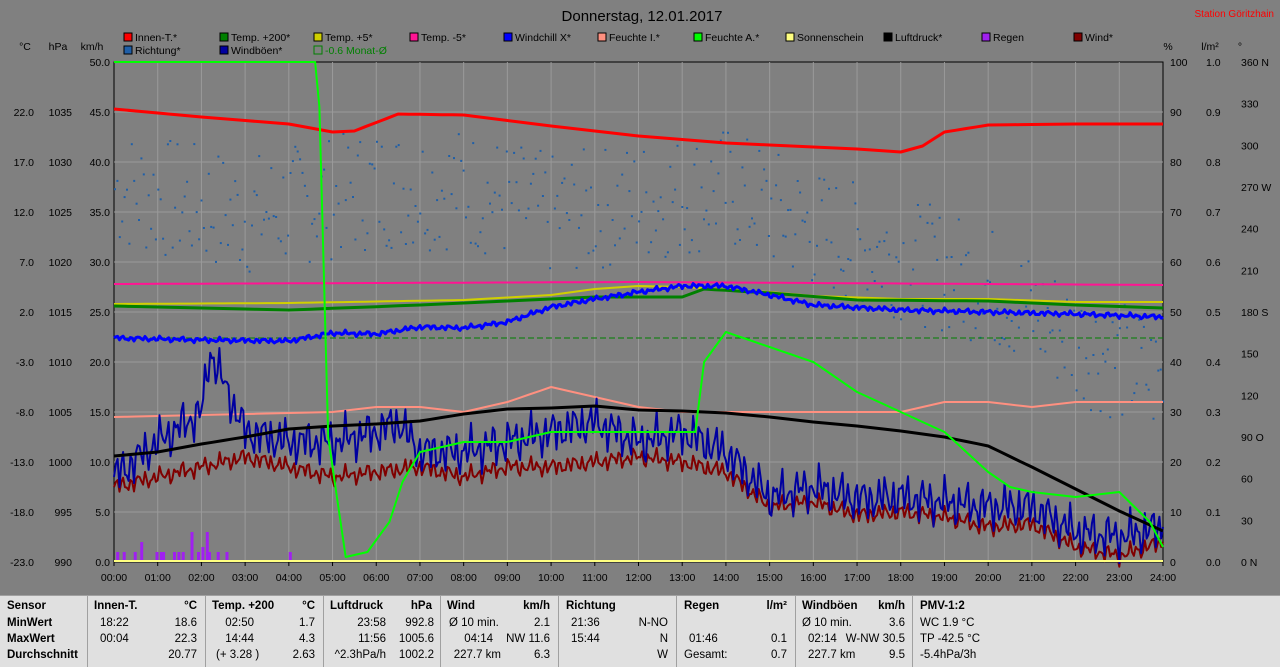 Image resolution: width=1280 pixels, height=667 pixels. Describe the element at coordinates (1250, 355) in the screenshot. I see `y-tick-direction: 150` at that location.